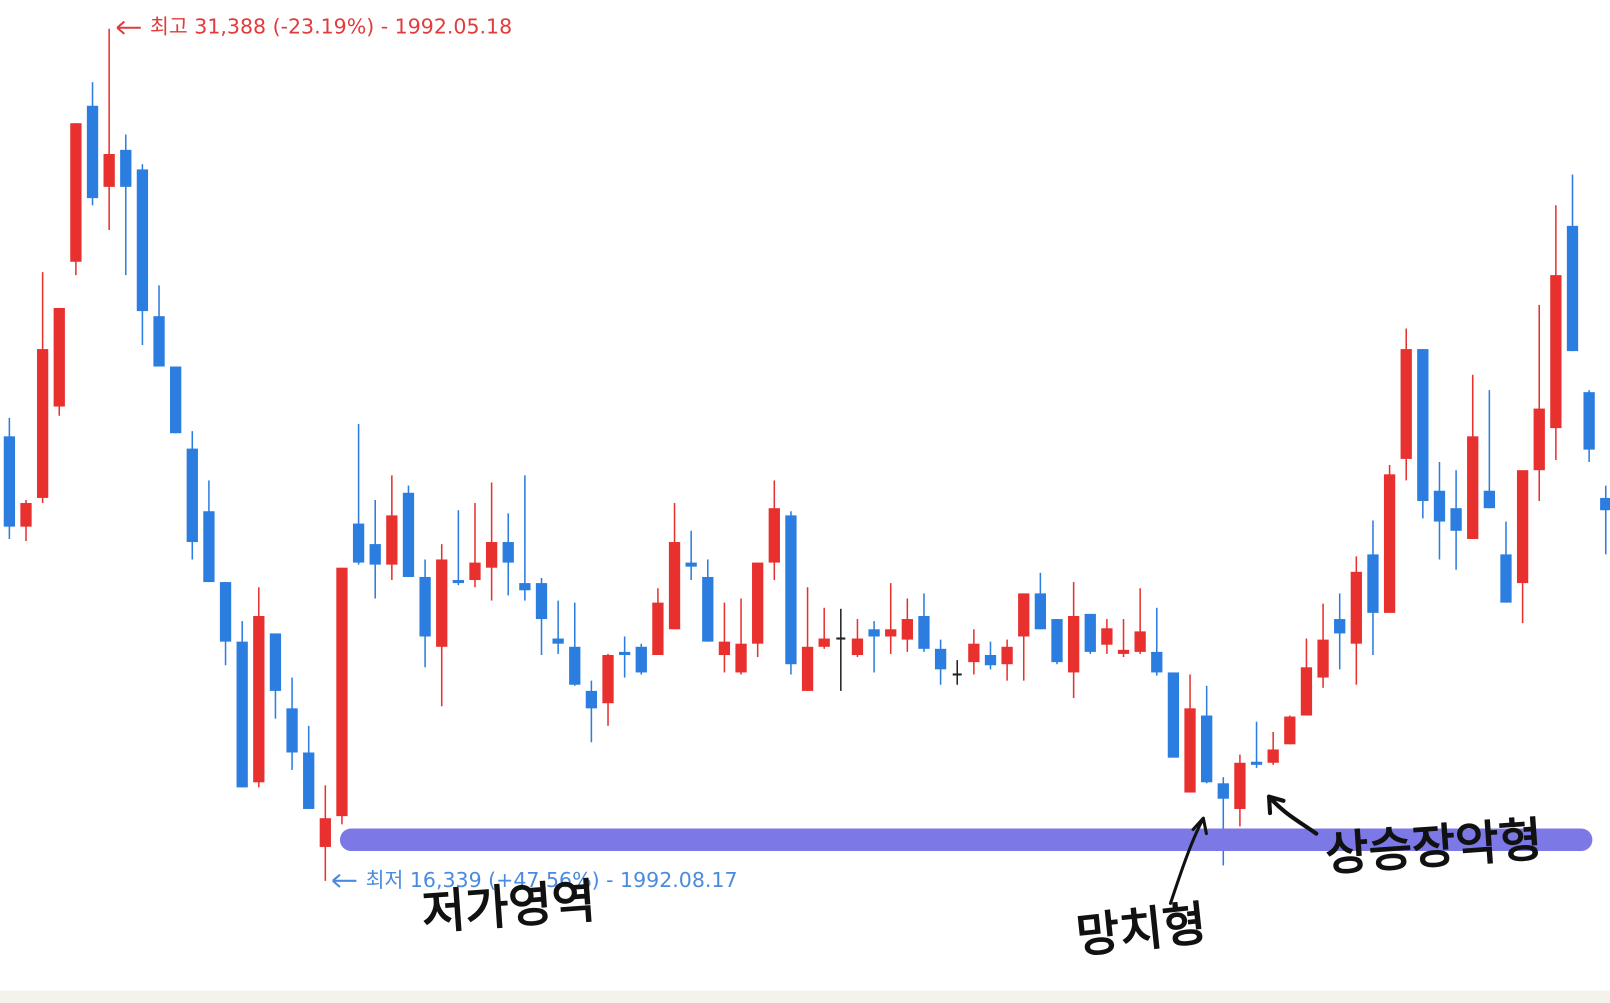 The width and height of the screenshot is (1610, 1003). Describe the element at coordinates (331, 27) in the screenshot. I see `high-label: 최고 31,388 (-23.19%) - 1992.05.18` at that location.